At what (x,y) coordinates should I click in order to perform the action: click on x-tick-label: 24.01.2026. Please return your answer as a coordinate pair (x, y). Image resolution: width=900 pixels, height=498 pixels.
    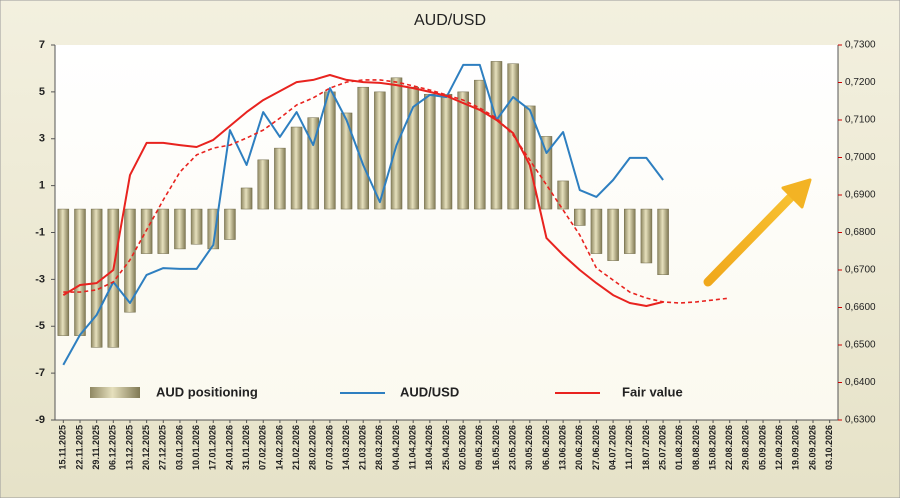
    Looking at the image, I should click on (229, 447).